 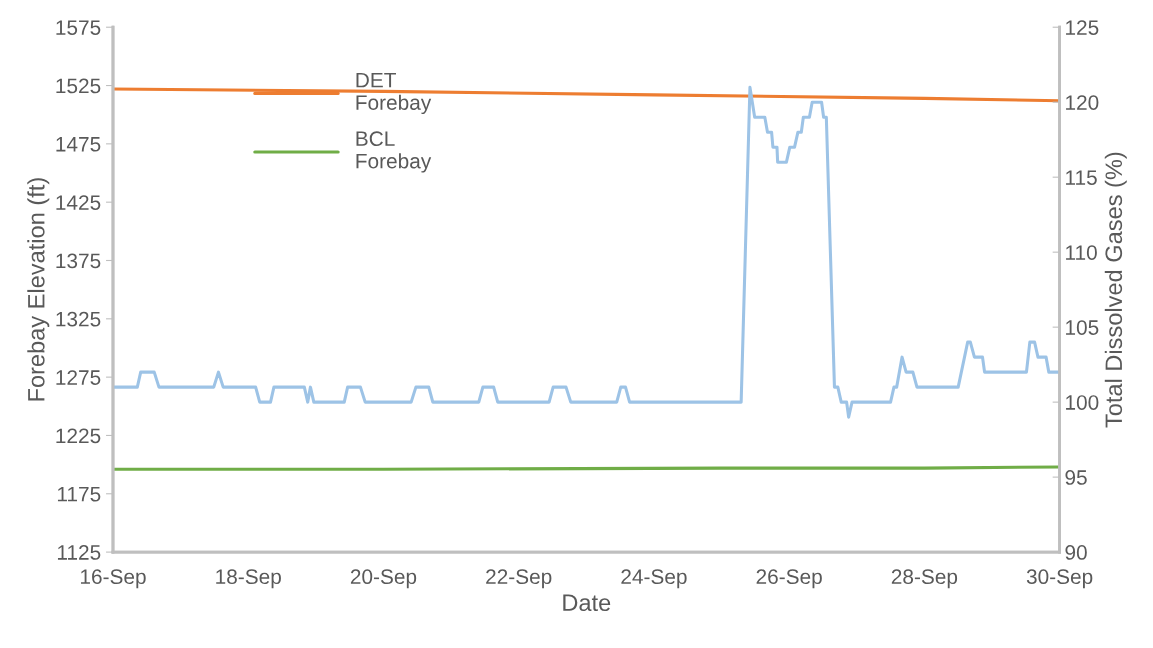 What do you see at coordinates (79, 552) in the screenshot?
I see `y-tick-label: 1125` at bounding box center [79, 552].